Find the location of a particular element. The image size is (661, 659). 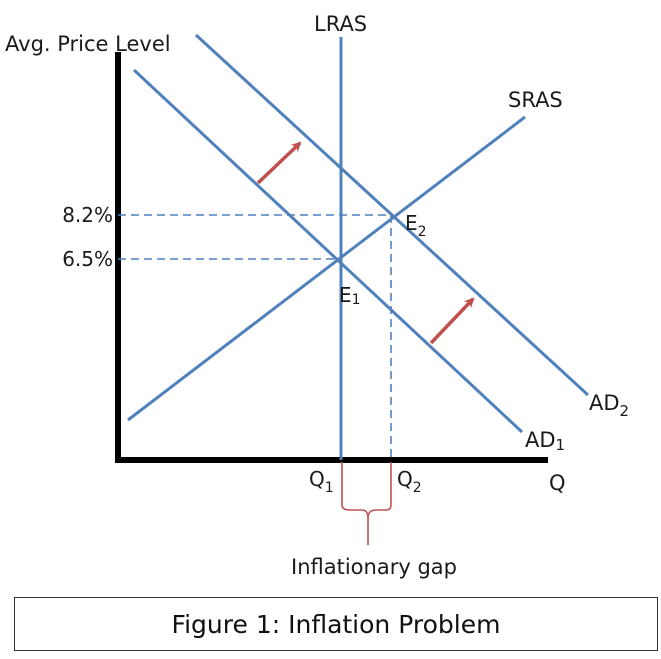

equilibrium-e1-label: E1 is located at coordinates (350, 295).